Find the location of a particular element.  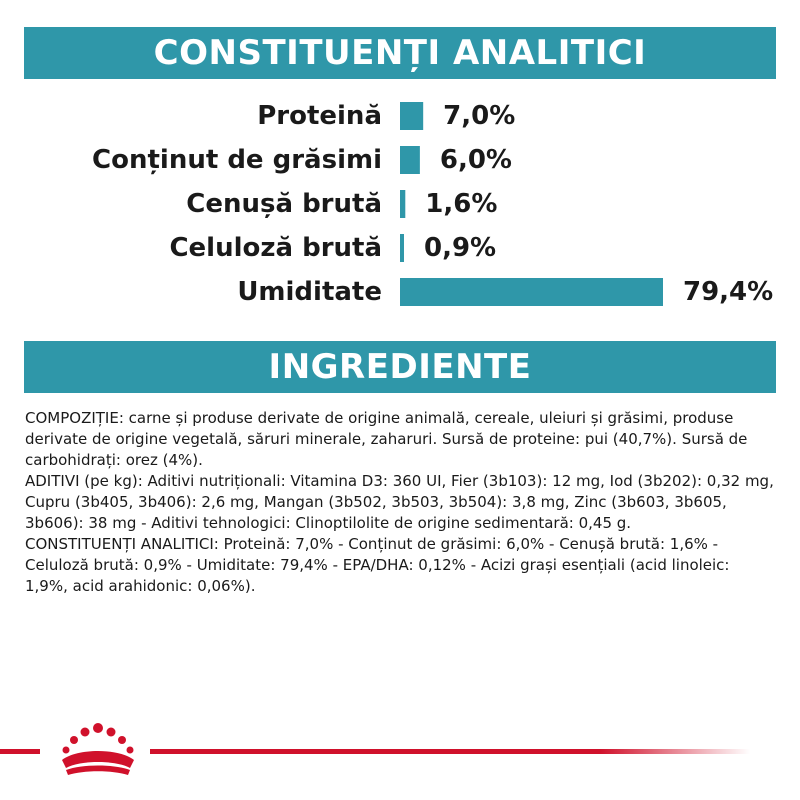

category-label: Cenușă brută is located at coordinates (284, 204).